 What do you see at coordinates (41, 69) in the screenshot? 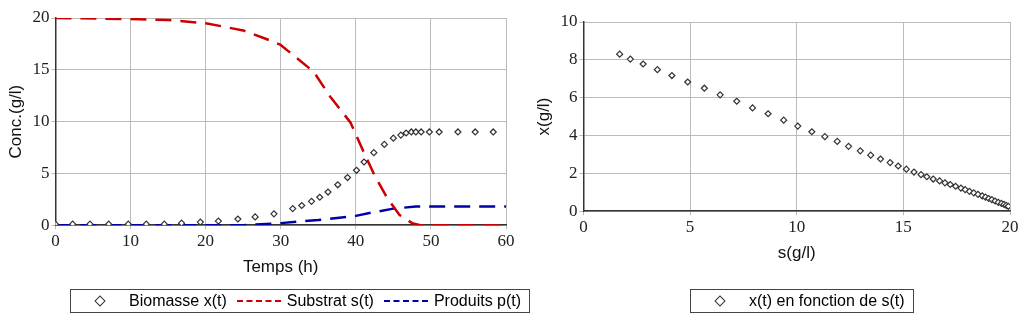
I see `y-tick-label: 15` at bounding box center [41, 69].